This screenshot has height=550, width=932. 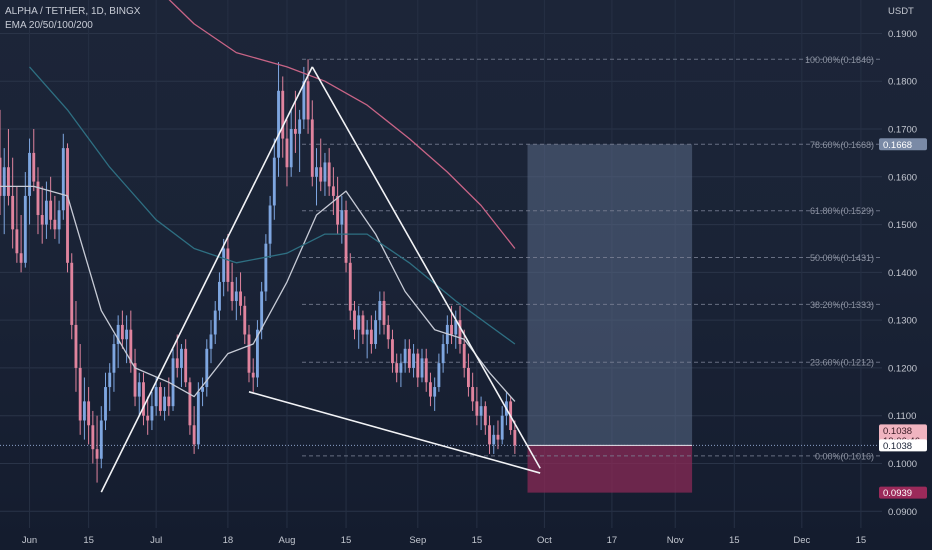 I want to click on x-tick-label: Sep, so click(x=417, y=540).